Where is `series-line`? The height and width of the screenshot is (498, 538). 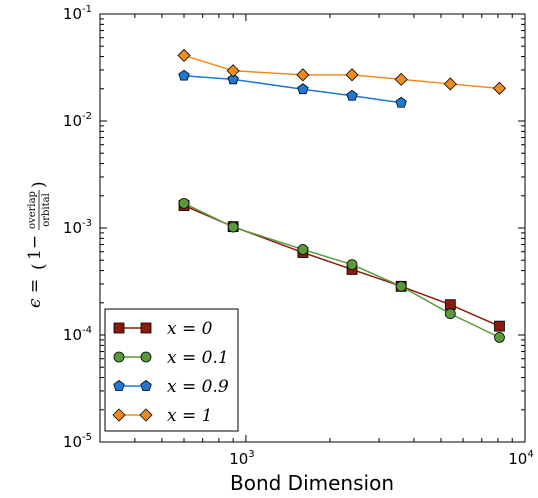
series-line is located at coordinates (292, 89).